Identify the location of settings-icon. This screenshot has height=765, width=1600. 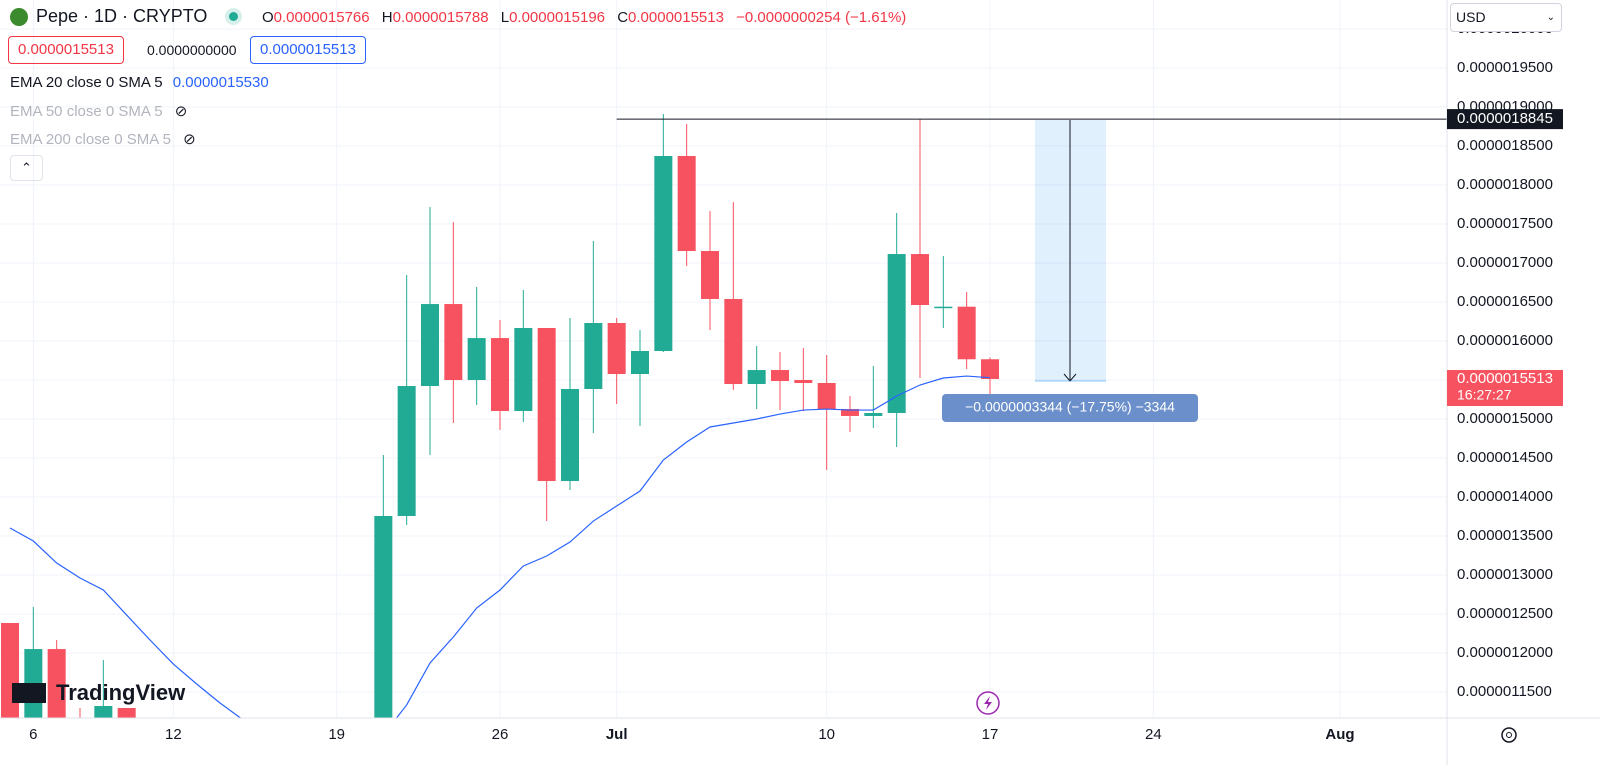
(1509, 735).